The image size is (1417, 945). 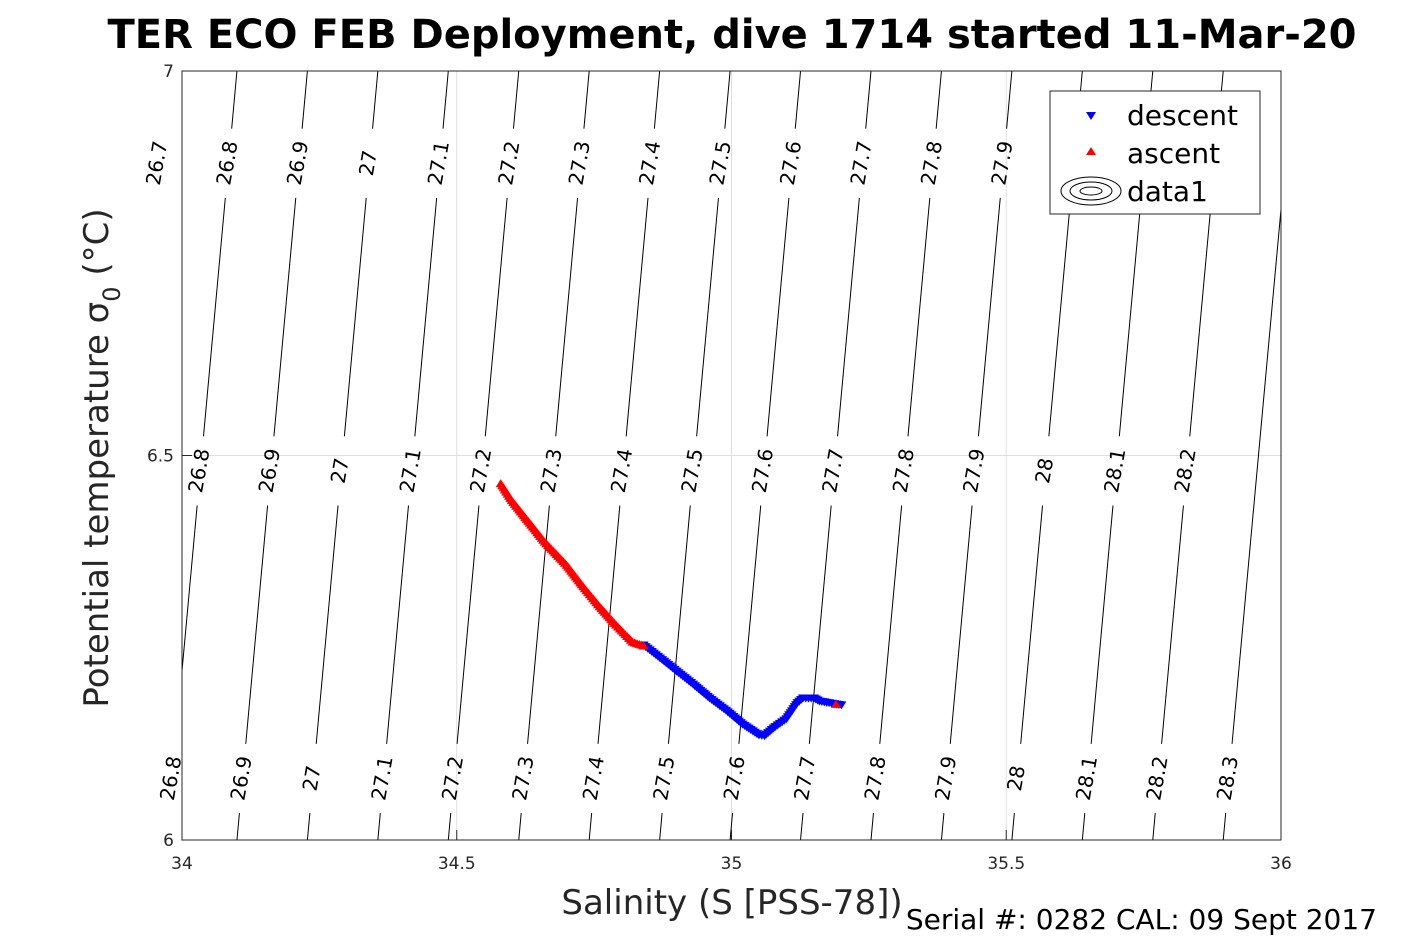 What do you see at coordinates (160, 457) in the screenshot?
I see `y-tick-label: 6.5` at bounding box center [160, 457].